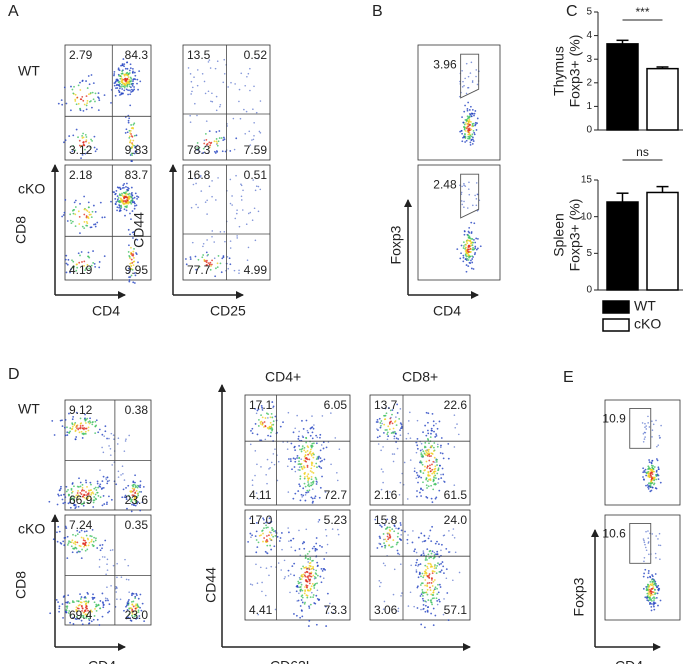 This screenshot has height=664, width=685. I want to click on quadrant-value: 0.38, so click(137, 410).